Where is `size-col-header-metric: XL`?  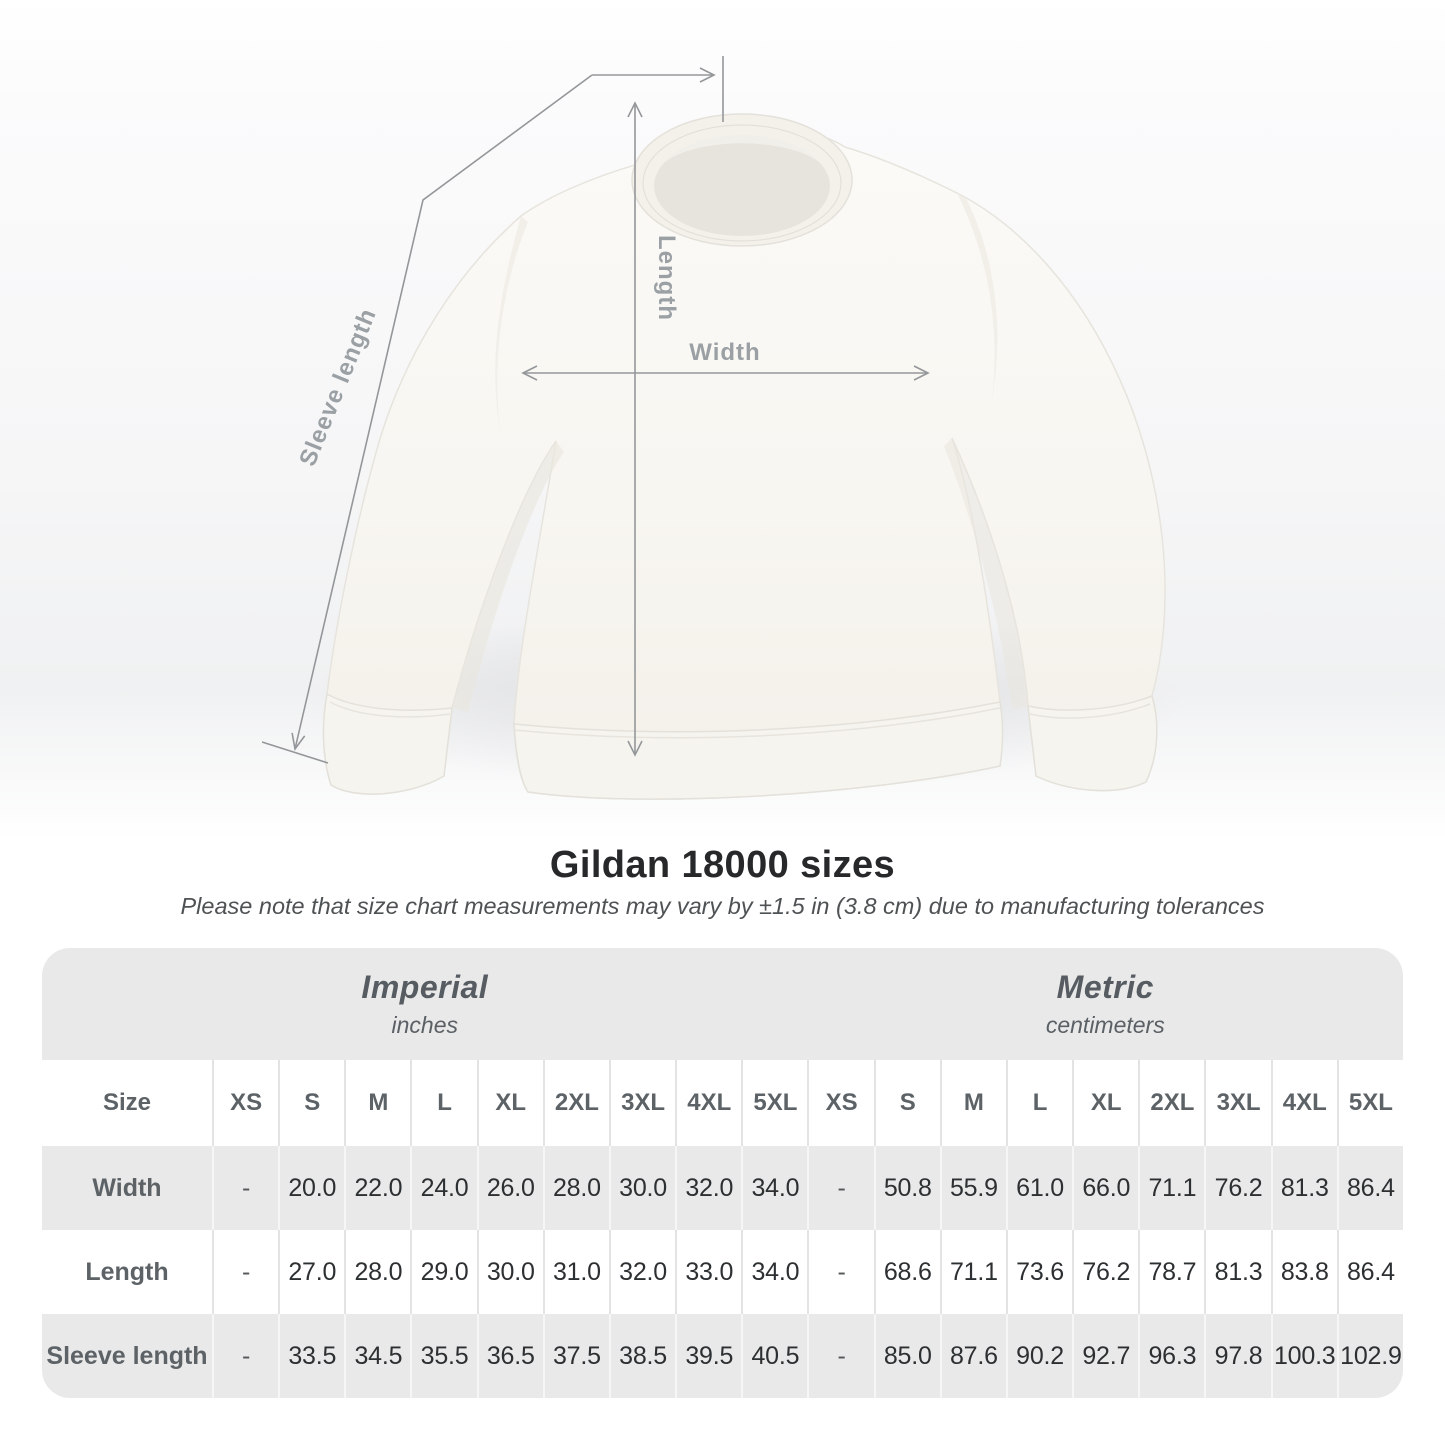
size-col-header-metric: XL is located at coordinates (1105, 1103).